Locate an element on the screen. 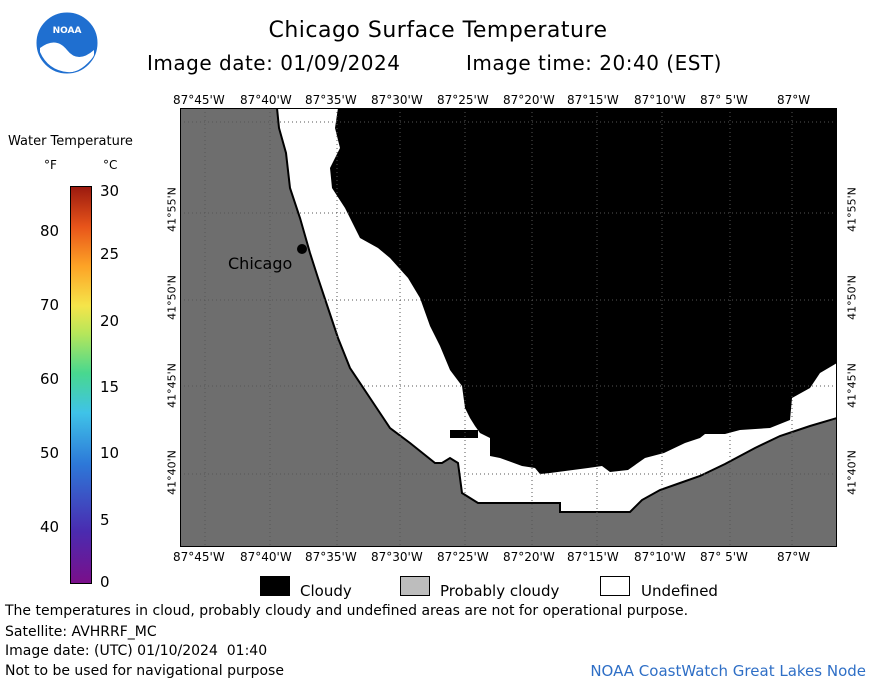  lon-label-bottom: 87°45'W is located at coordinates (199, 557).